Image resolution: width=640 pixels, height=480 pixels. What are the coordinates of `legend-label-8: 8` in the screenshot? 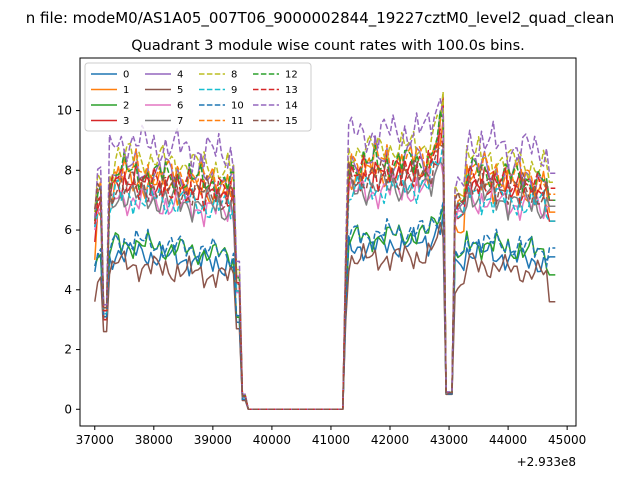 It's located at (234, 75).